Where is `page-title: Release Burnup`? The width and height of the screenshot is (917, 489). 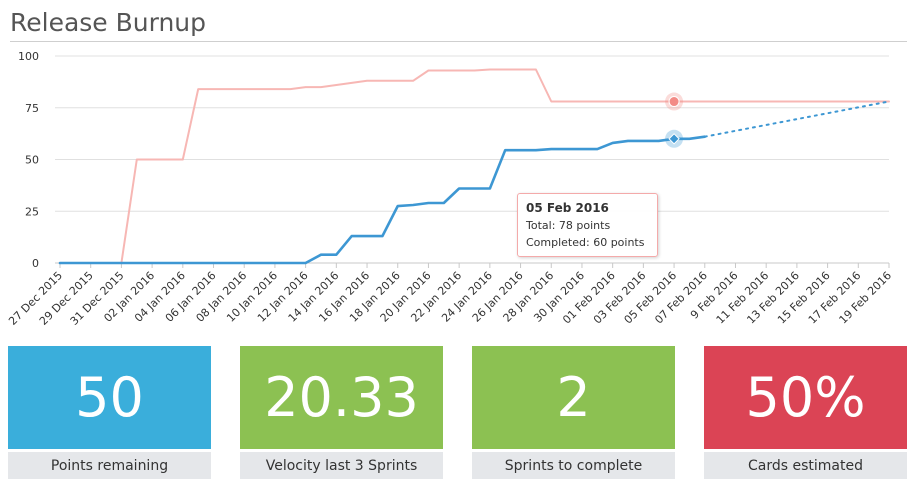 page-title: Release Burnup is located at coordinates (108, 22).